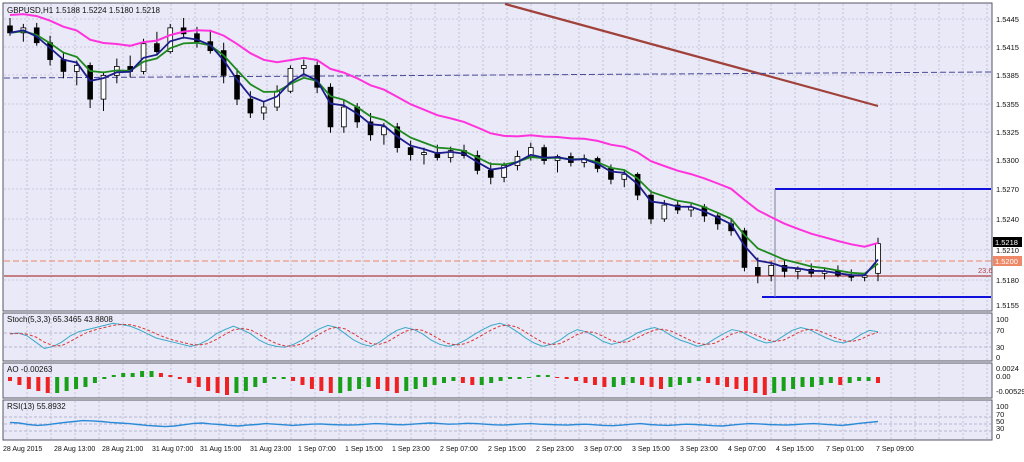  I want to click on y-label: 30, so click(1000, 428).